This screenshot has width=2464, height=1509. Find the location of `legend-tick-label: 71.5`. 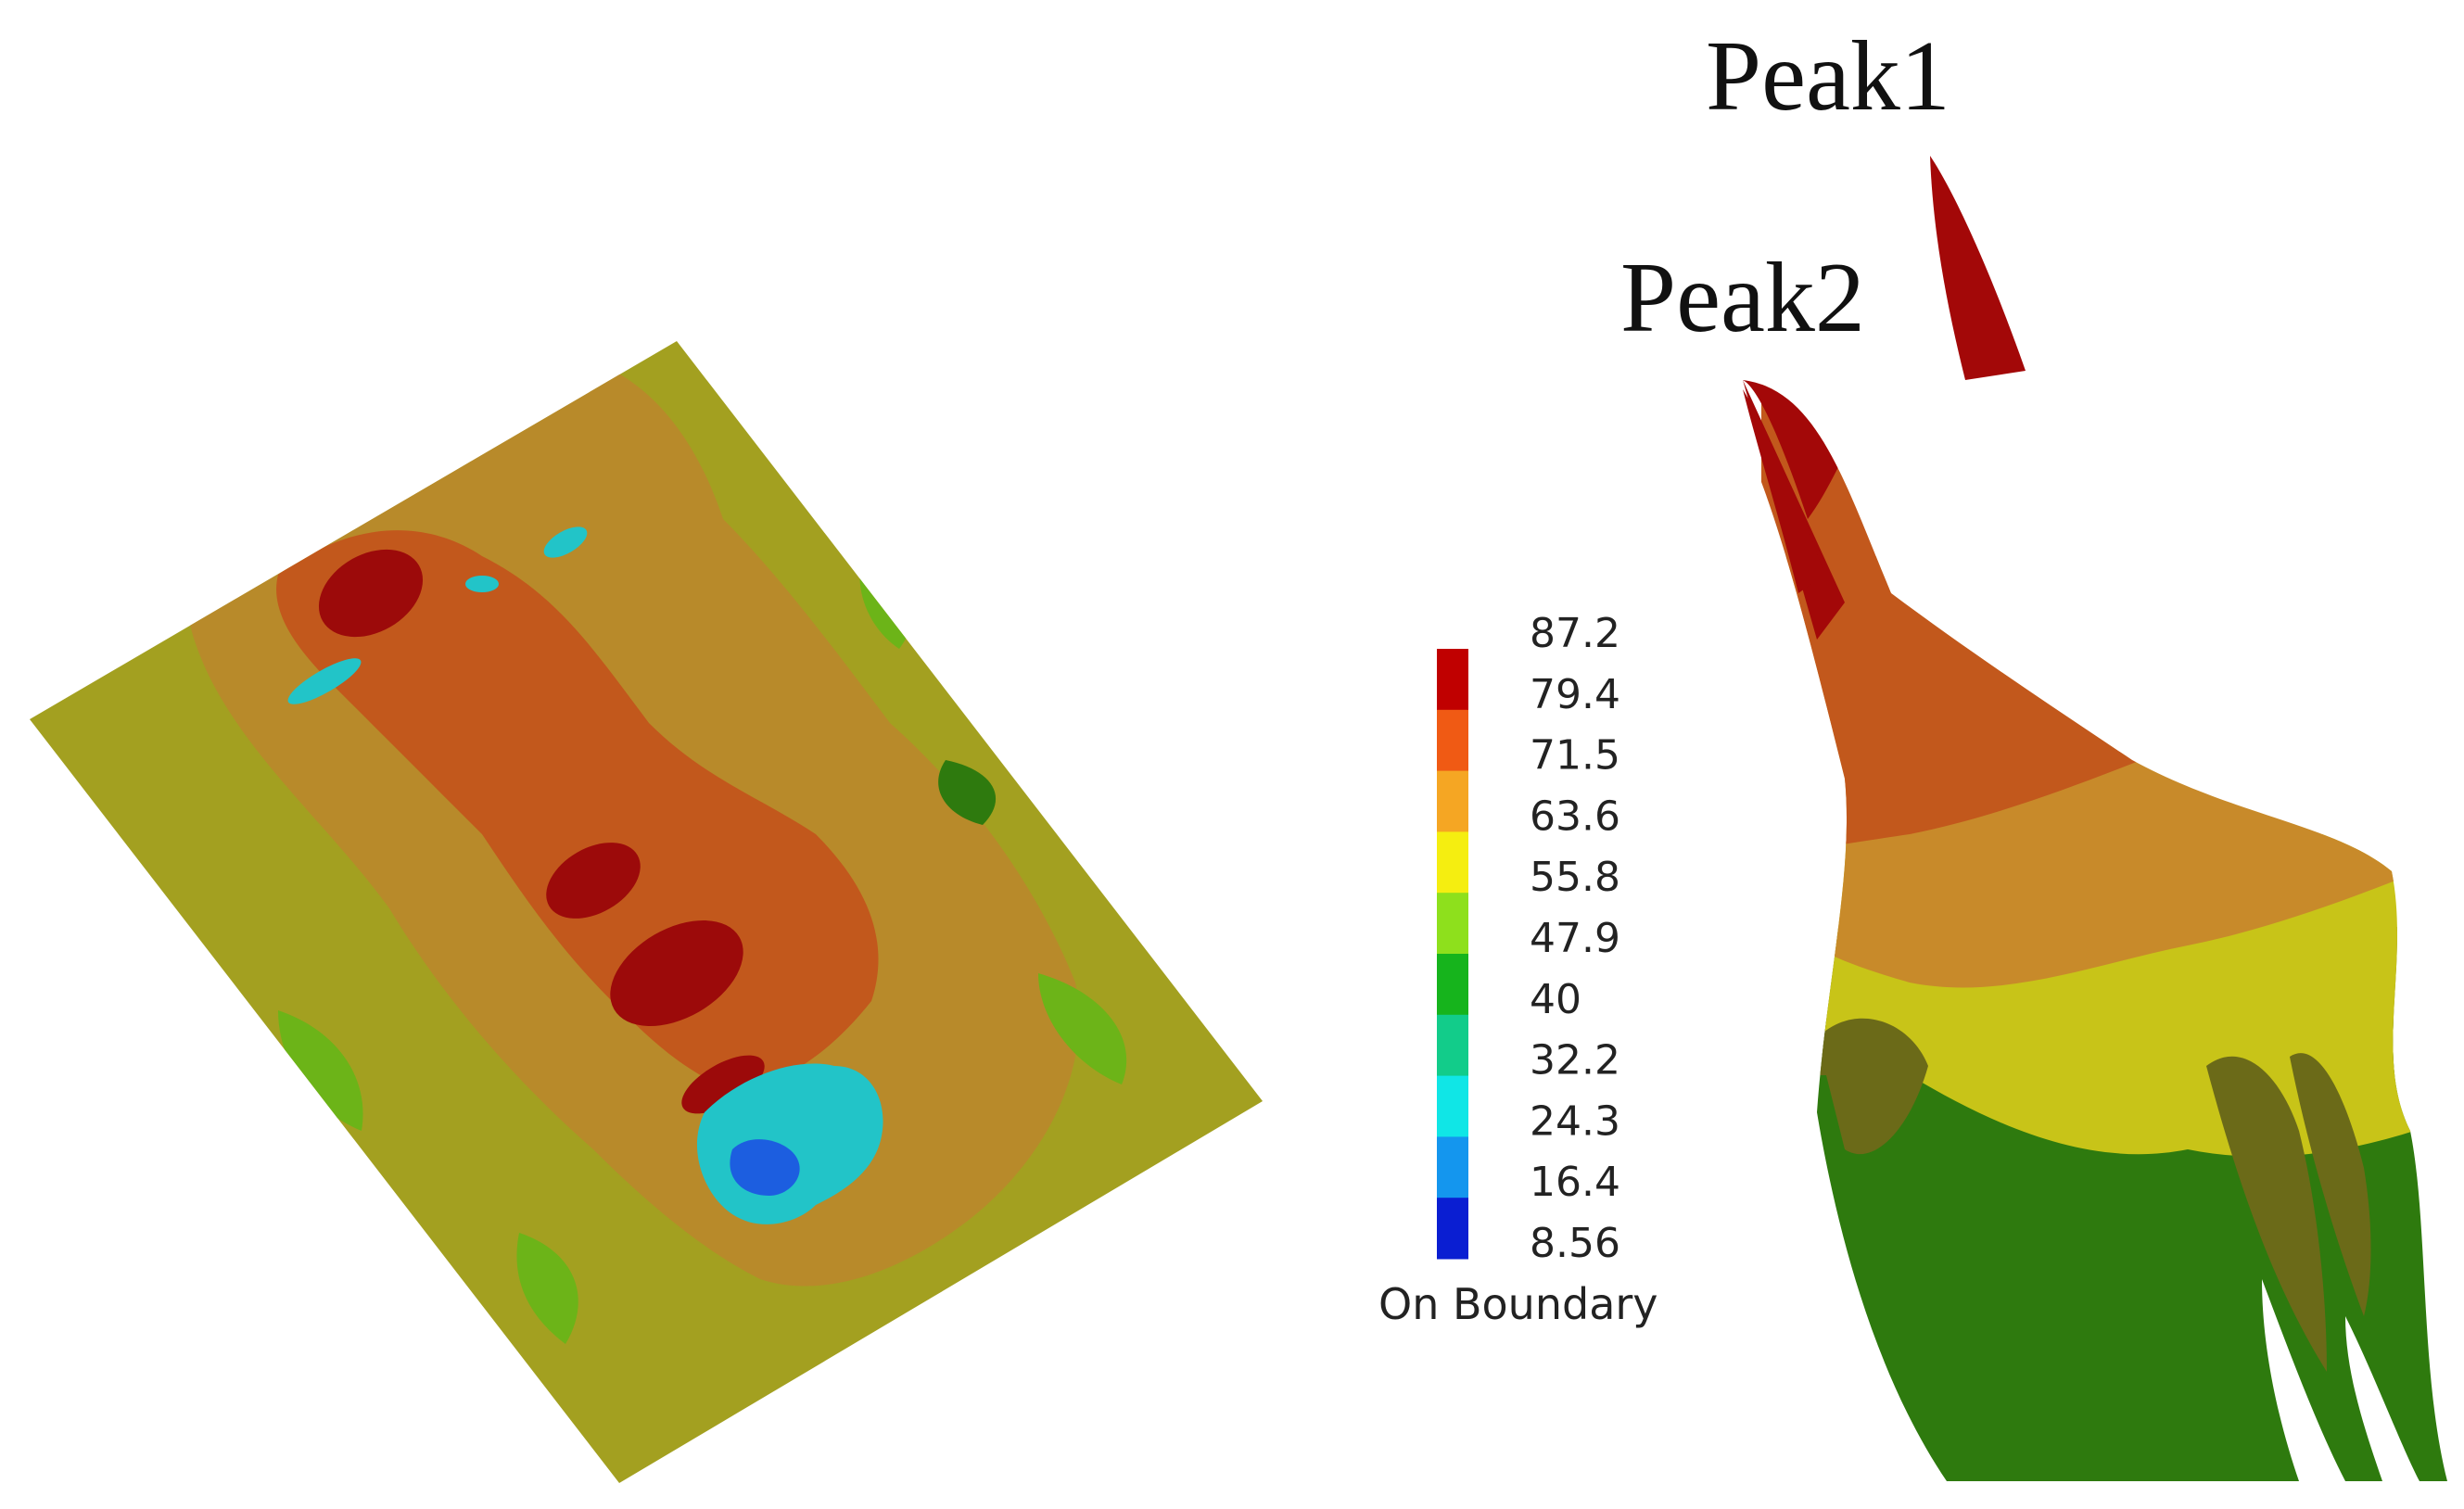

legend-tick-label: 71.5 is located at coordinates (1575, 756).